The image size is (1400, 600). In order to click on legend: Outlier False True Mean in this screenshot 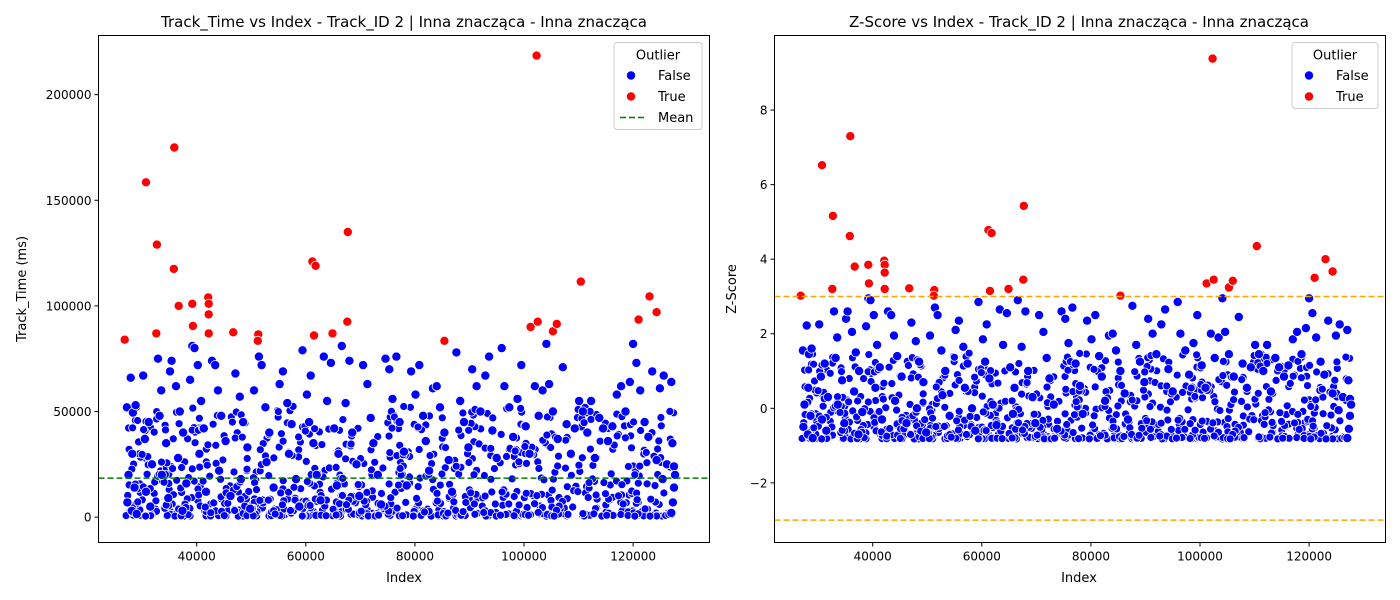, I will do `click(658, 86)`.